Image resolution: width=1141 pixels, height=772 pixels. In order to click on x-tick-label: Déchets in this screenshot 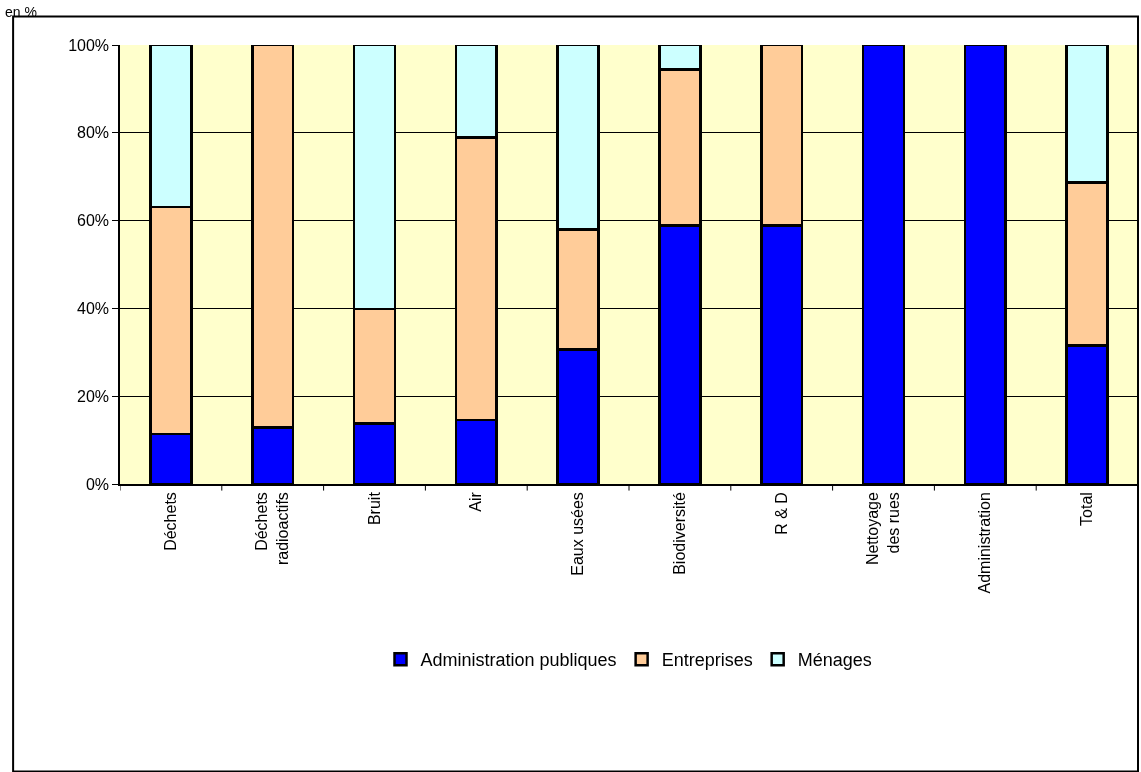, I will do `click(171, 521)`.